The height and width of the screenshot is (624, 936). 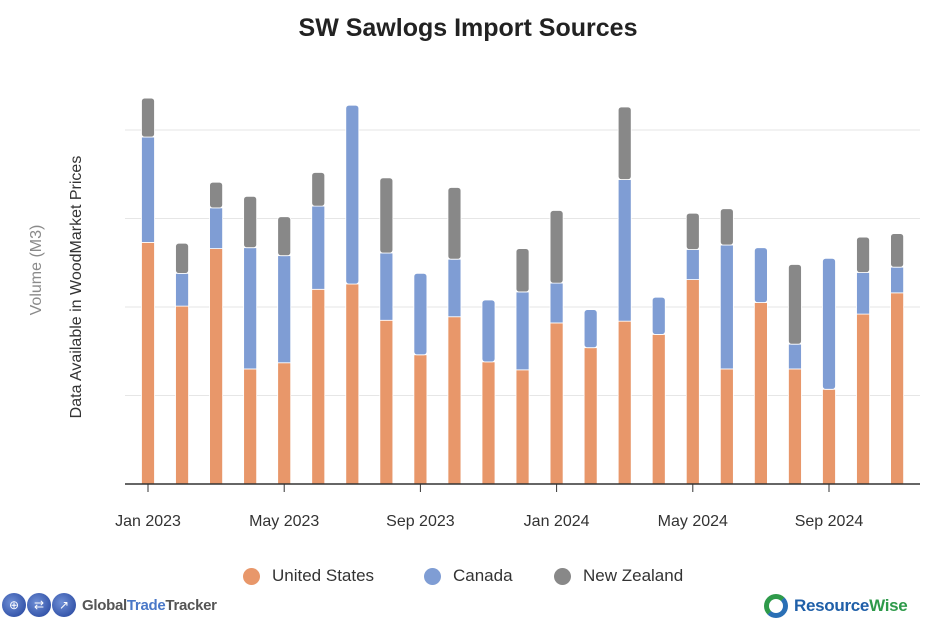 What do you see at coordinates (483, 575) in the screenshot?
I see `legend-label: Canada` at bounding box center [483, 575].